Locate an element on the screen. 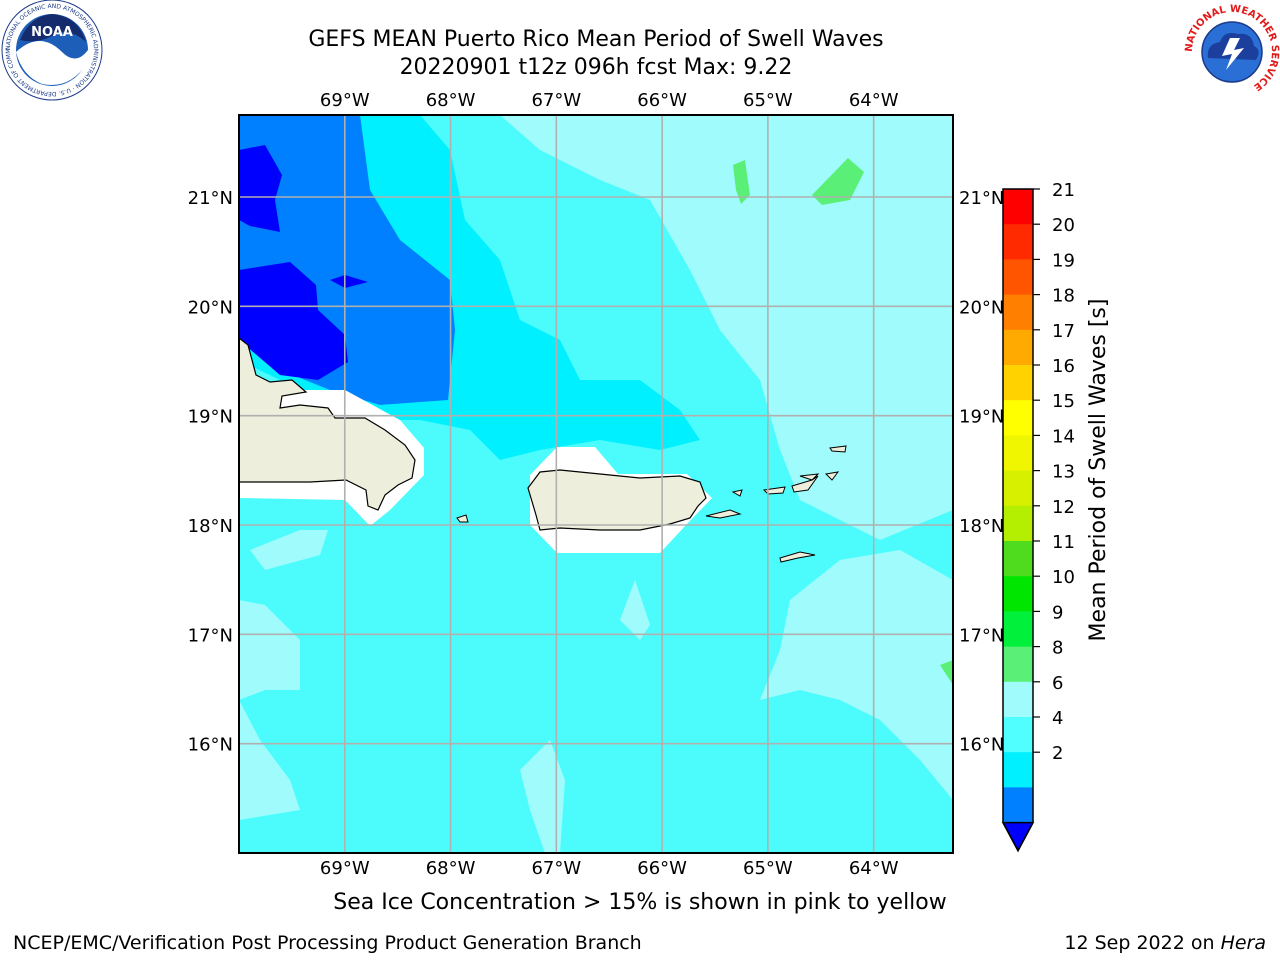  lon-label-top: 69°W is located at coordinates (345, 100).